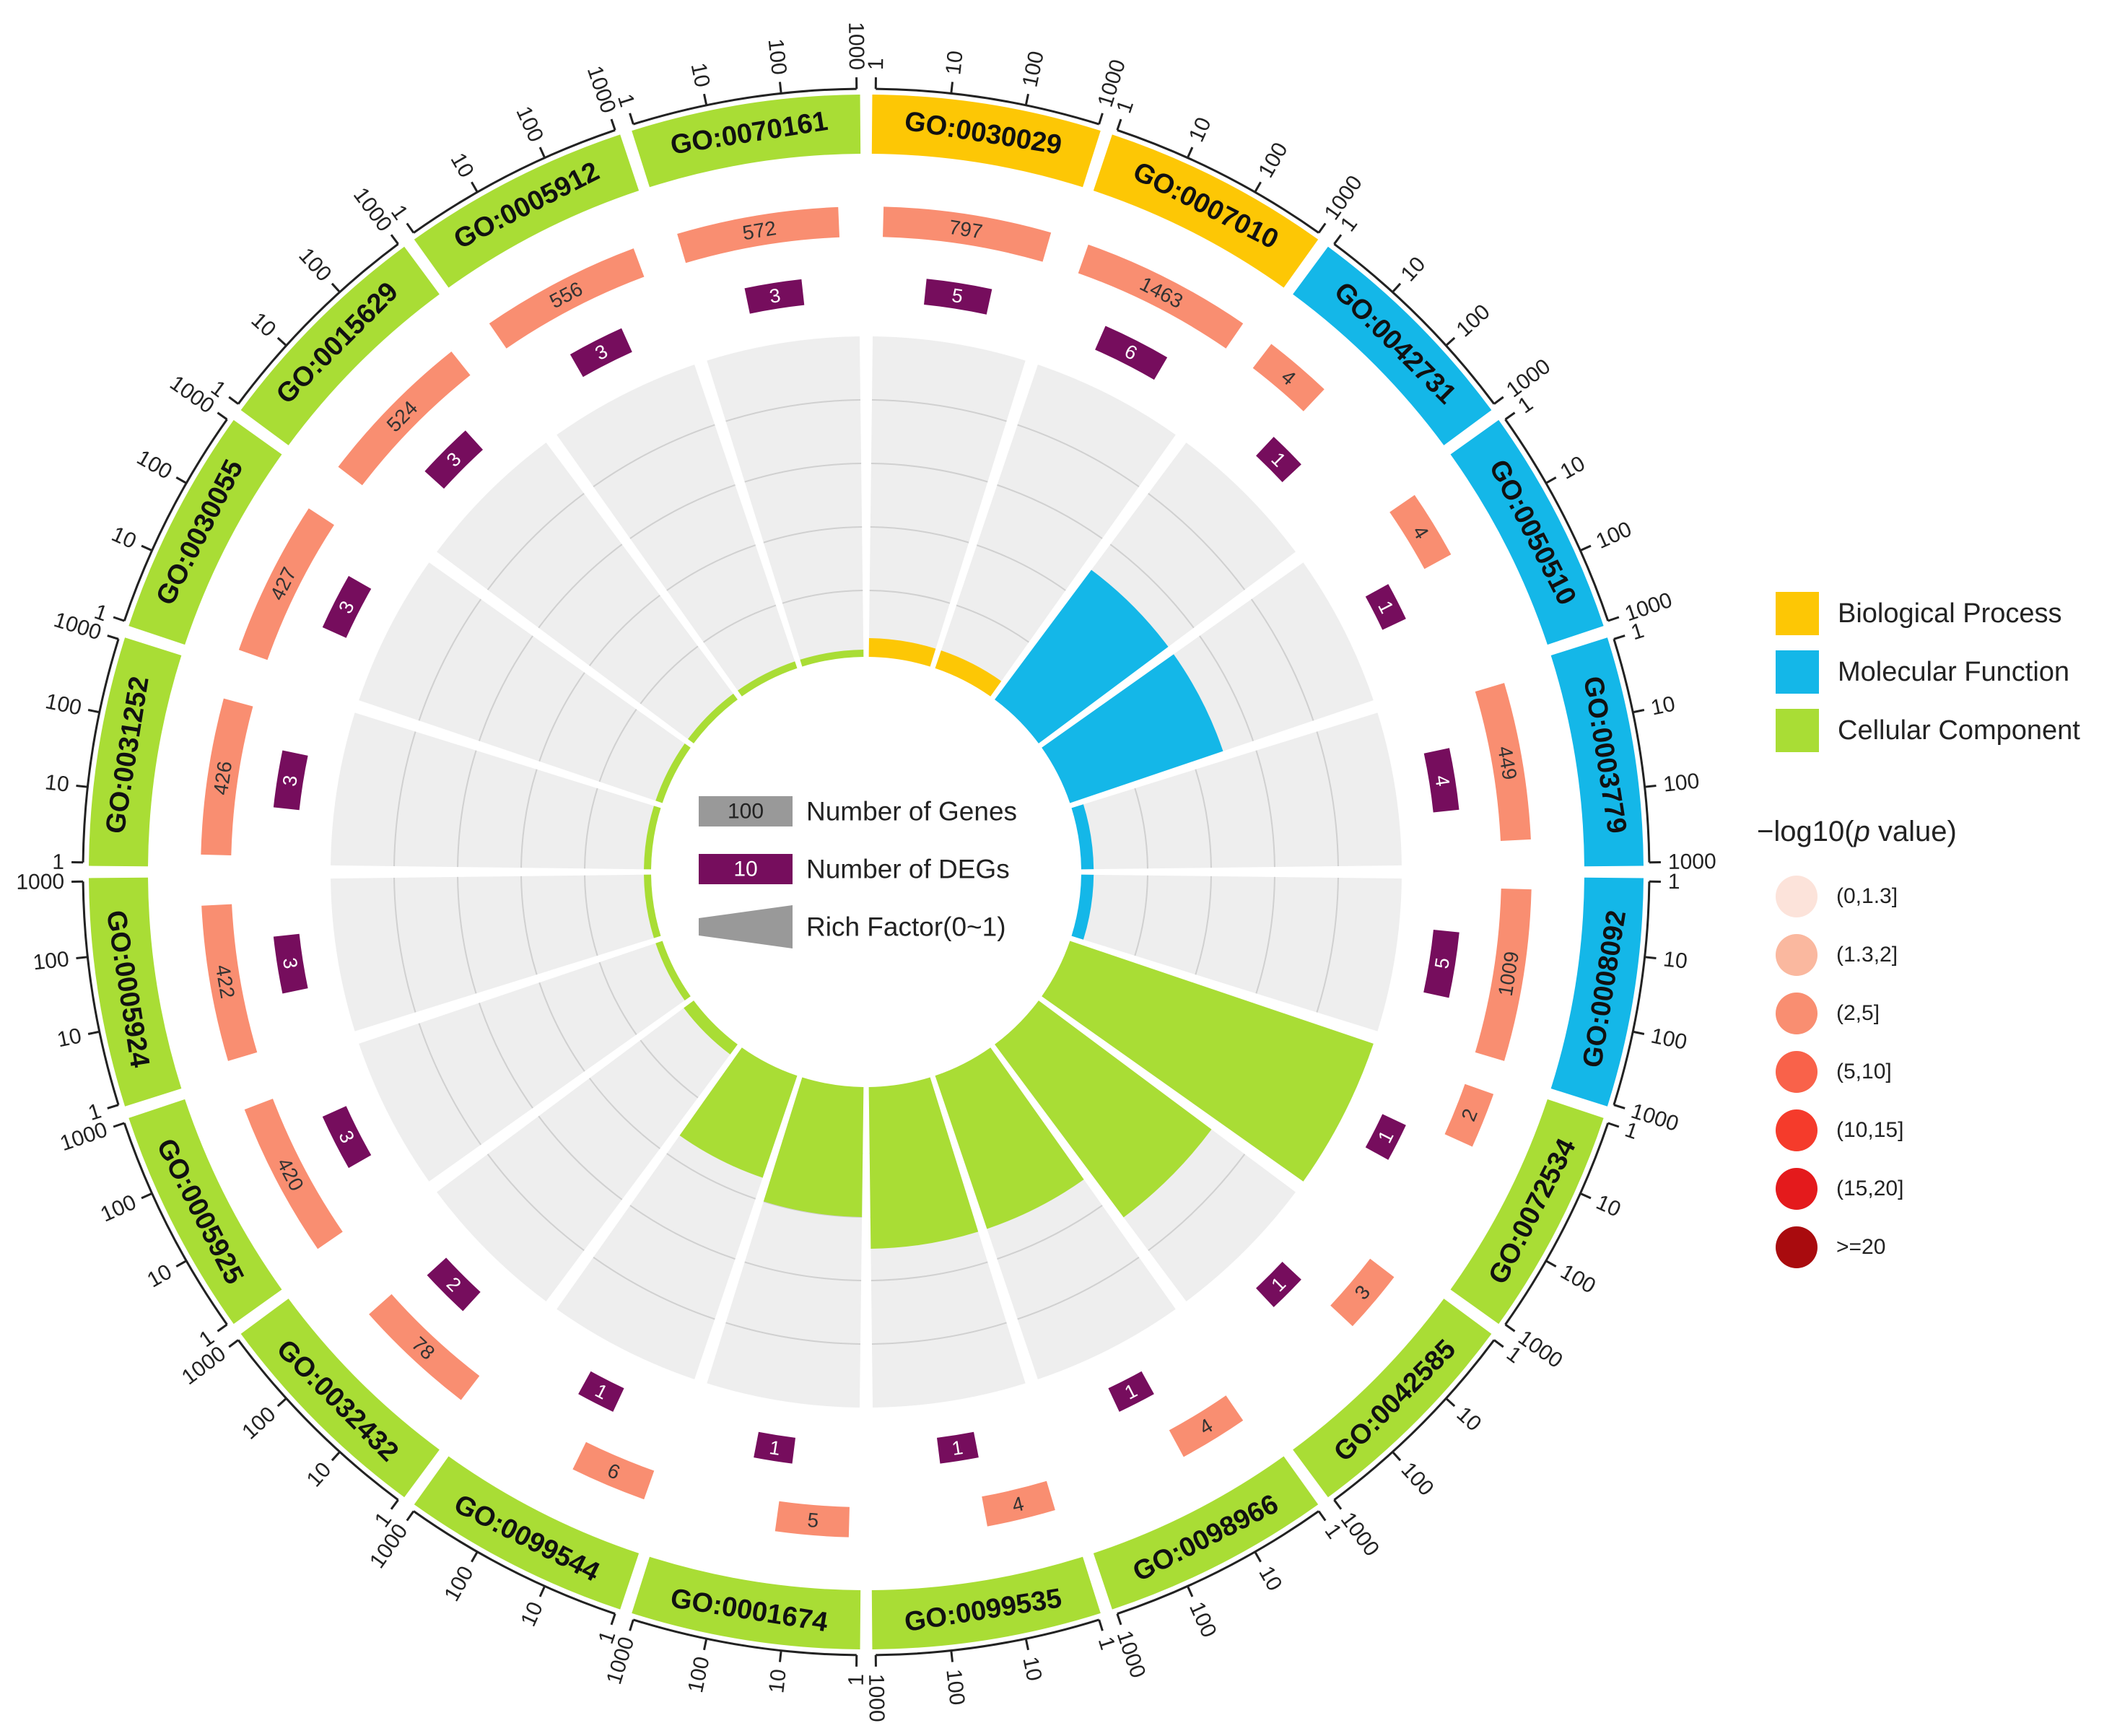 This screenshot has height=1736, width=2112. I want to click on degs-label-go-0005924: 3, so click(290, 964).